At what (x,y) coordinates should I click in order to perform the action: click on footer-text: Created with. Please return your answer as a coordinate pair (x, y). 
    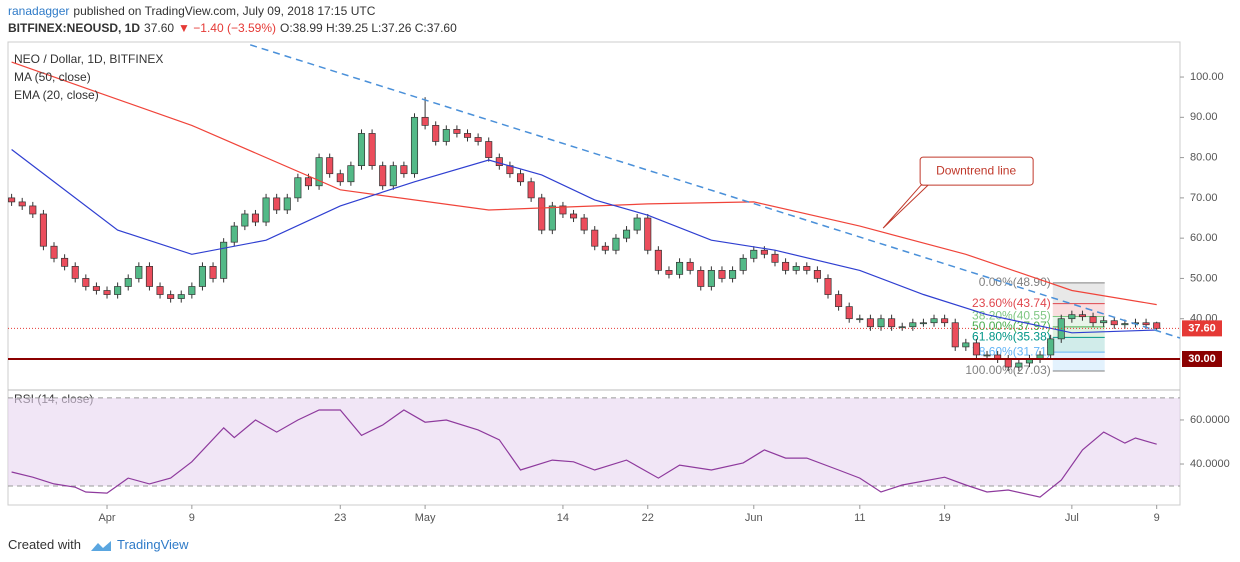
    Looking at the image, I should click on (44, 544).